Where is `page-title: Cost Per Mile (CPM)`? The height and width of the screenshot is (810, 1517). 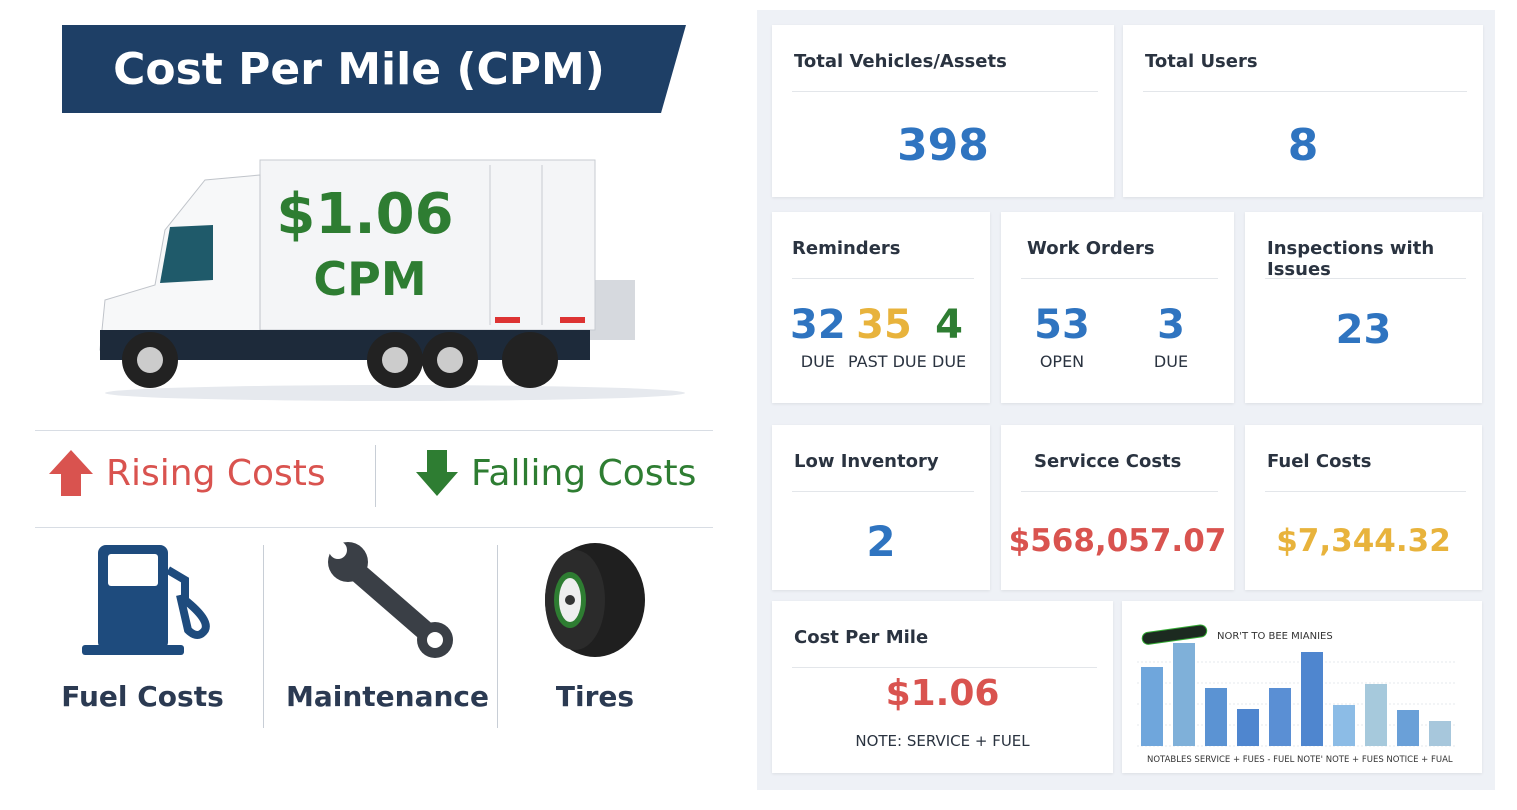 page-title: Cost Per Mile (CPM) is located at coordinates (374, 69).